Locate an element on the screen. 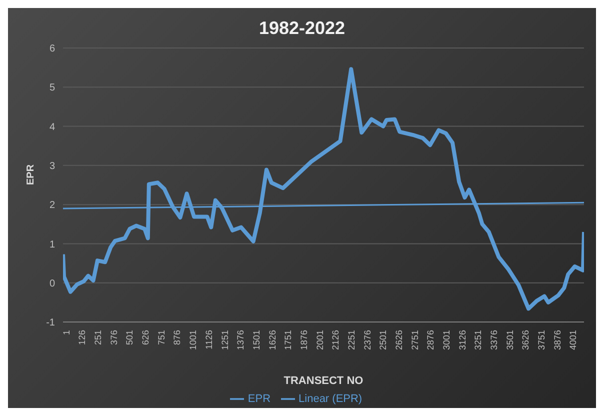  x-tick-label: 876 is located at coordinates (177, 338).